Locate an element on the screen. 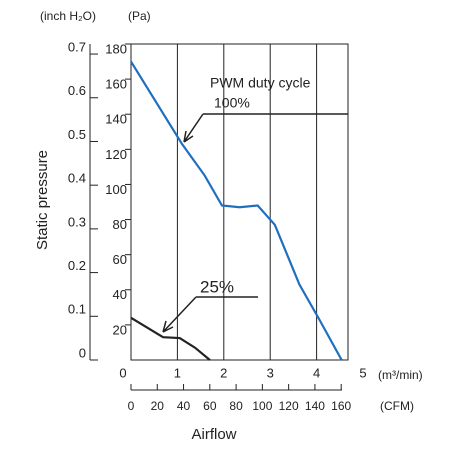  y-axis-label: Static pressure is located at coordinates (42, 200).